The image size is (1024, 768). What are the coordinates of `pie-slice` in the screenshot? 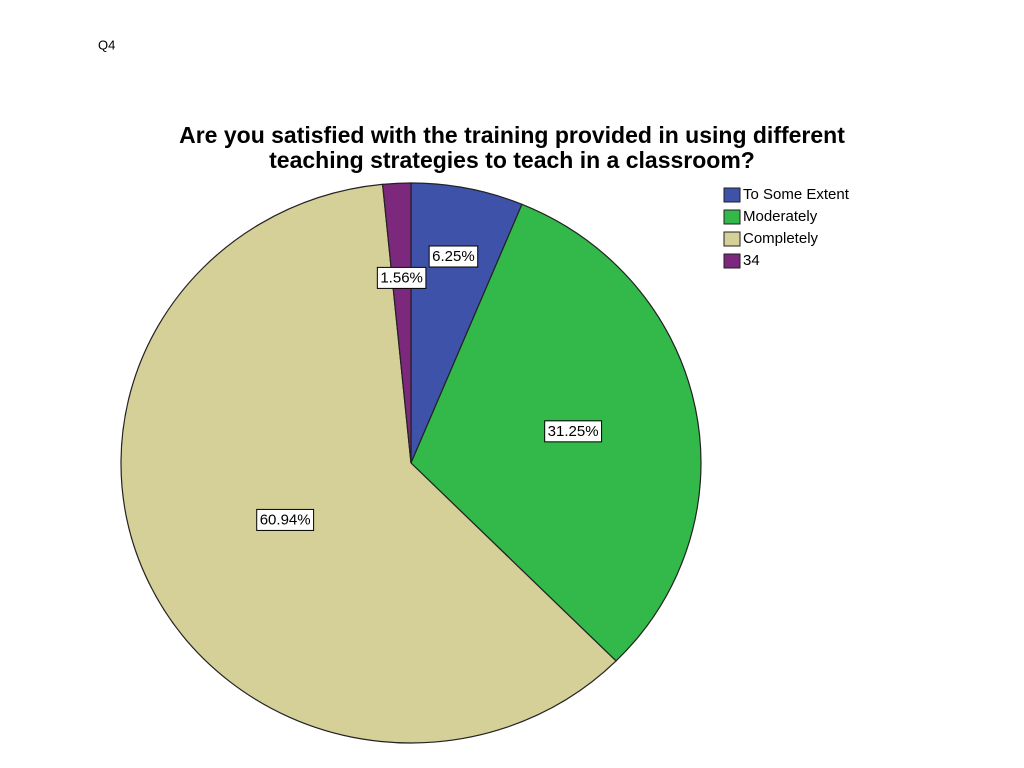 It's located at (396, 323).